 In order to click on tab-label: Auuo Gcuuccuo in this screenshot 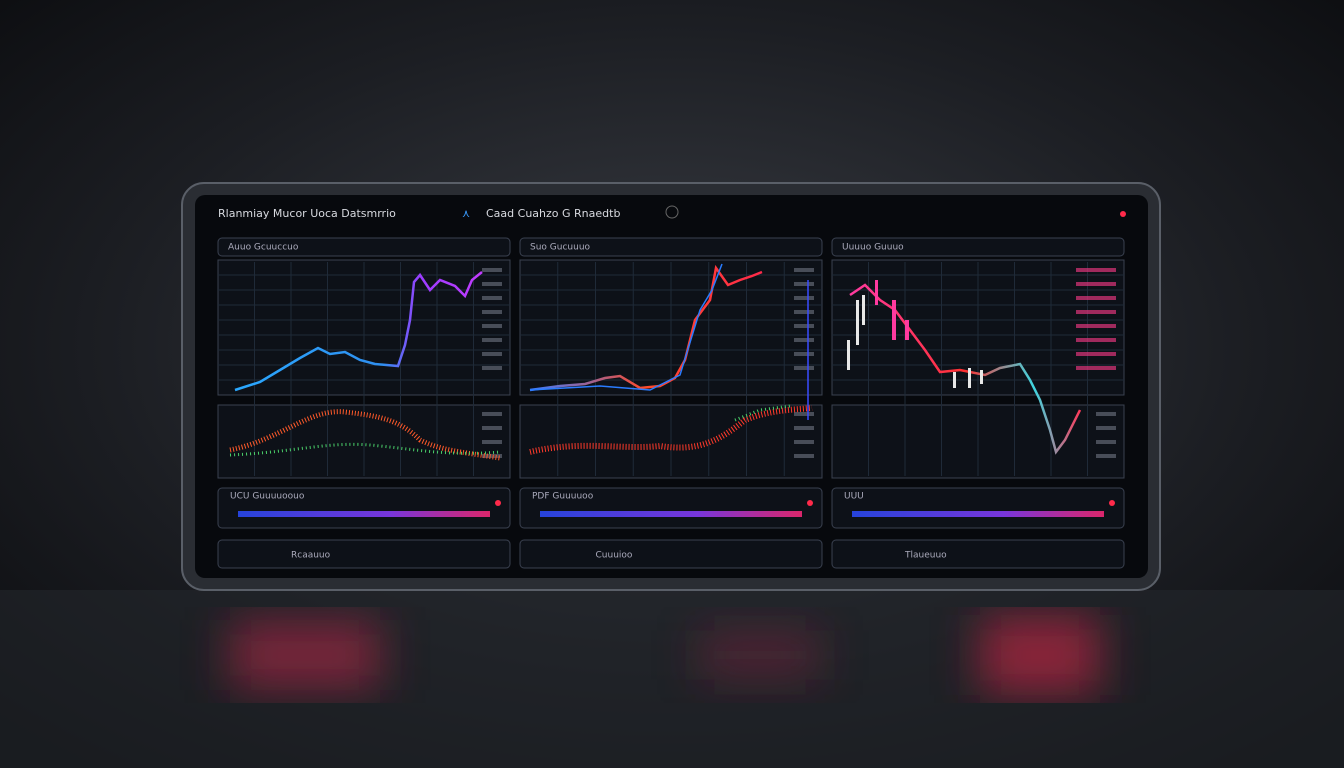, I will do `click(263, 248)`.